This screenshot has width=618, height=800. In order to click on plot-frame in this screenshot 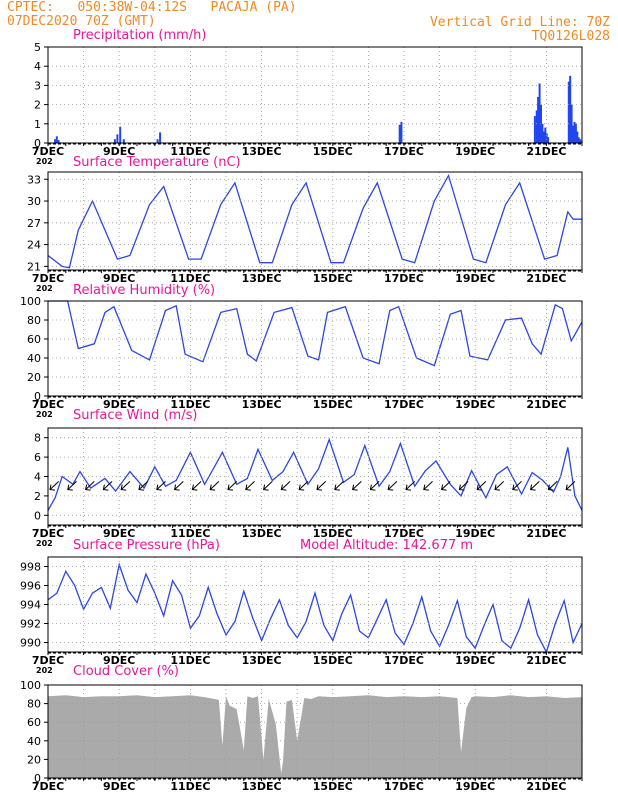, I will do `click(315, 95)`.